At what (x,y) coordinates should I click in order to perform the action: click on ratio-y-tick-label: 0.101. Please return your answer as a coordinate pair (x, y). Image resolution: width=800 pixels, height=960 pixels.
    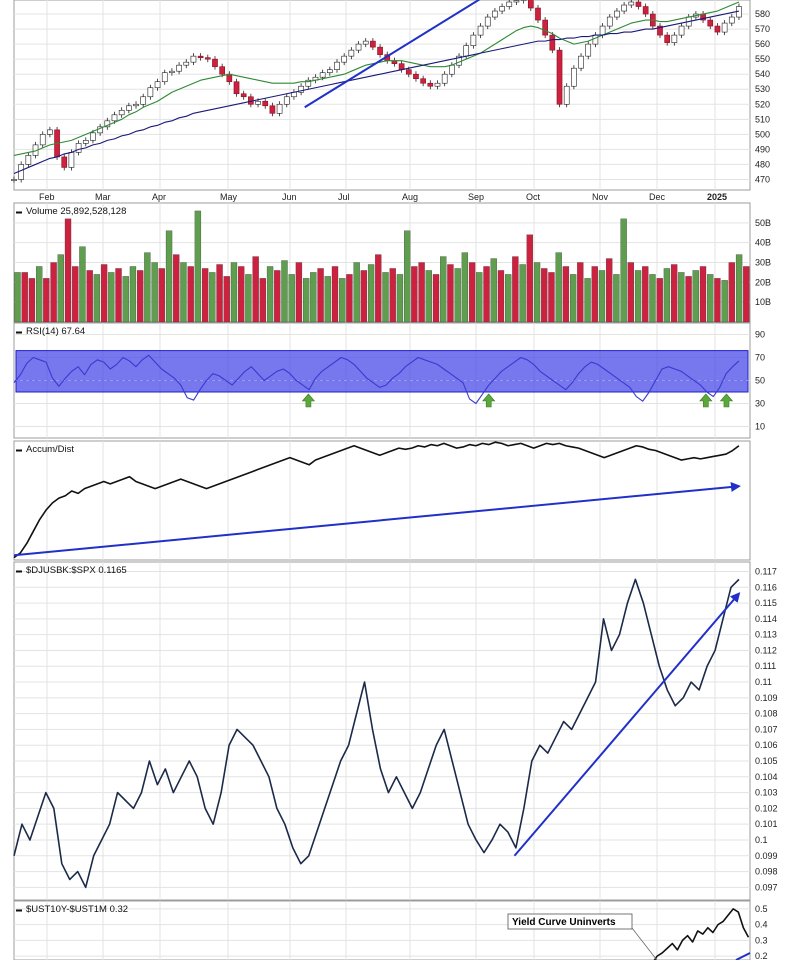
    Looking at the image, I should click on (766, 824).